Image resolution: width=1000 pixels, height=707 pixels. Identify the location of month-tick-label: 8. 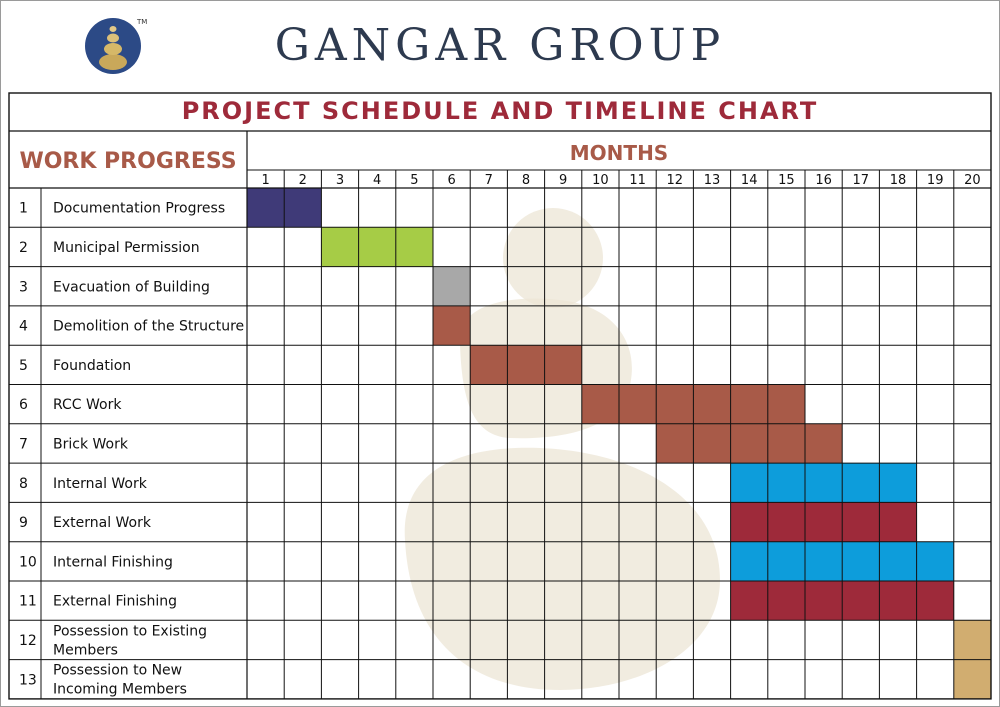
(526, 180).